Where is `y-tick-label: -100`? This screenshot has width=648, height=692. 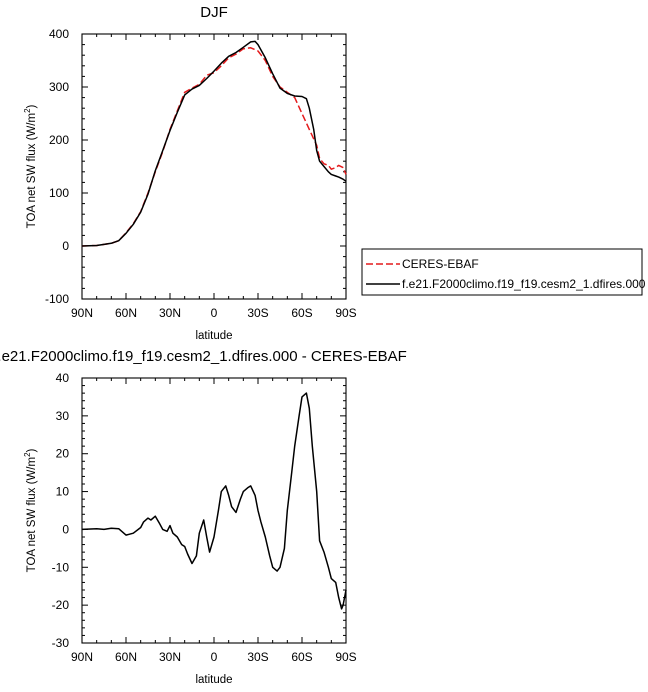
y-tick-label: -100 is located at coordinates (57, 299).